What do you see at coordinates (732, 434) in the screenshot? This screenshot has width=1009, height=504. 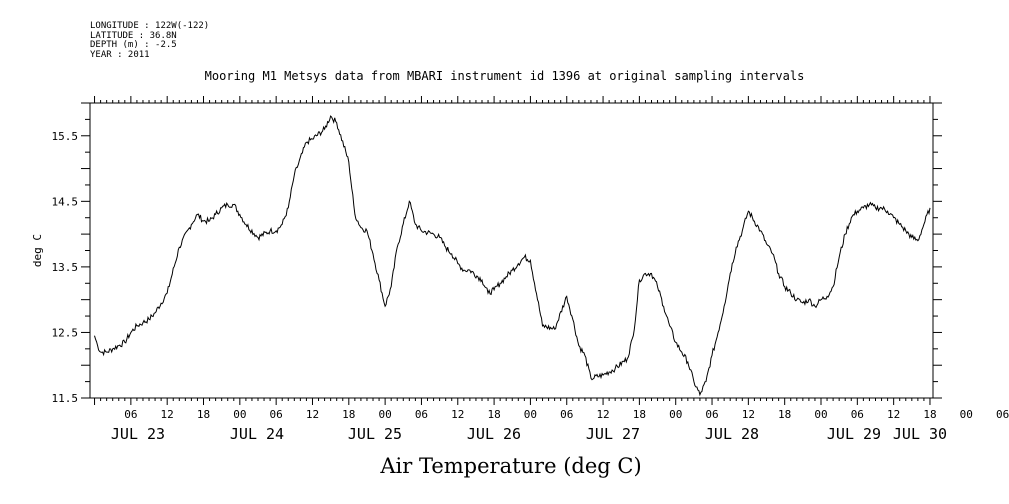 I see `x-date-label: JUL 28` at bounding box center [732, 434].